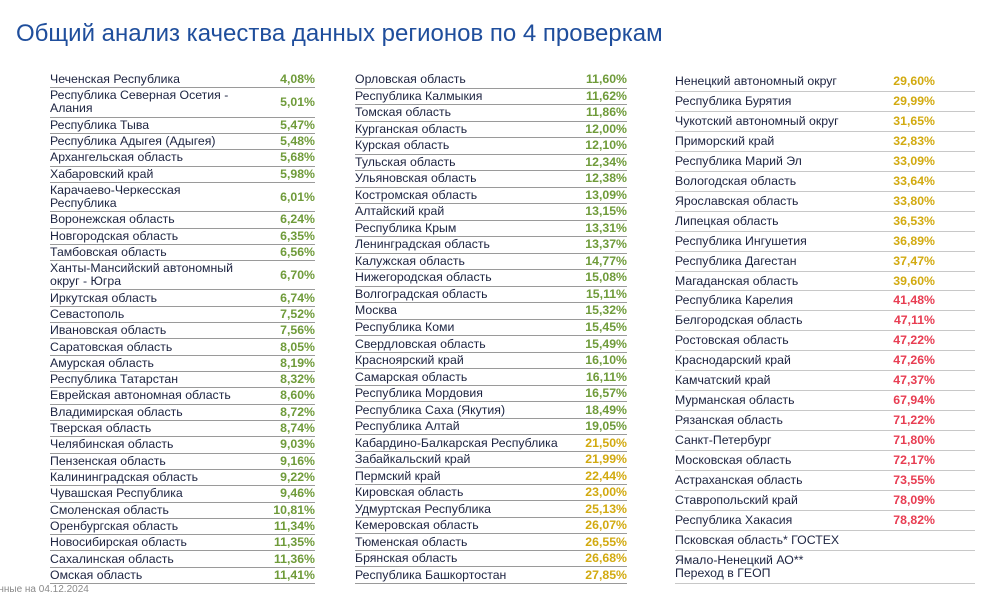 This screenshot has width=1005, height=595. I want to click on region-error-percent: 47,26%, so click(914, 360).